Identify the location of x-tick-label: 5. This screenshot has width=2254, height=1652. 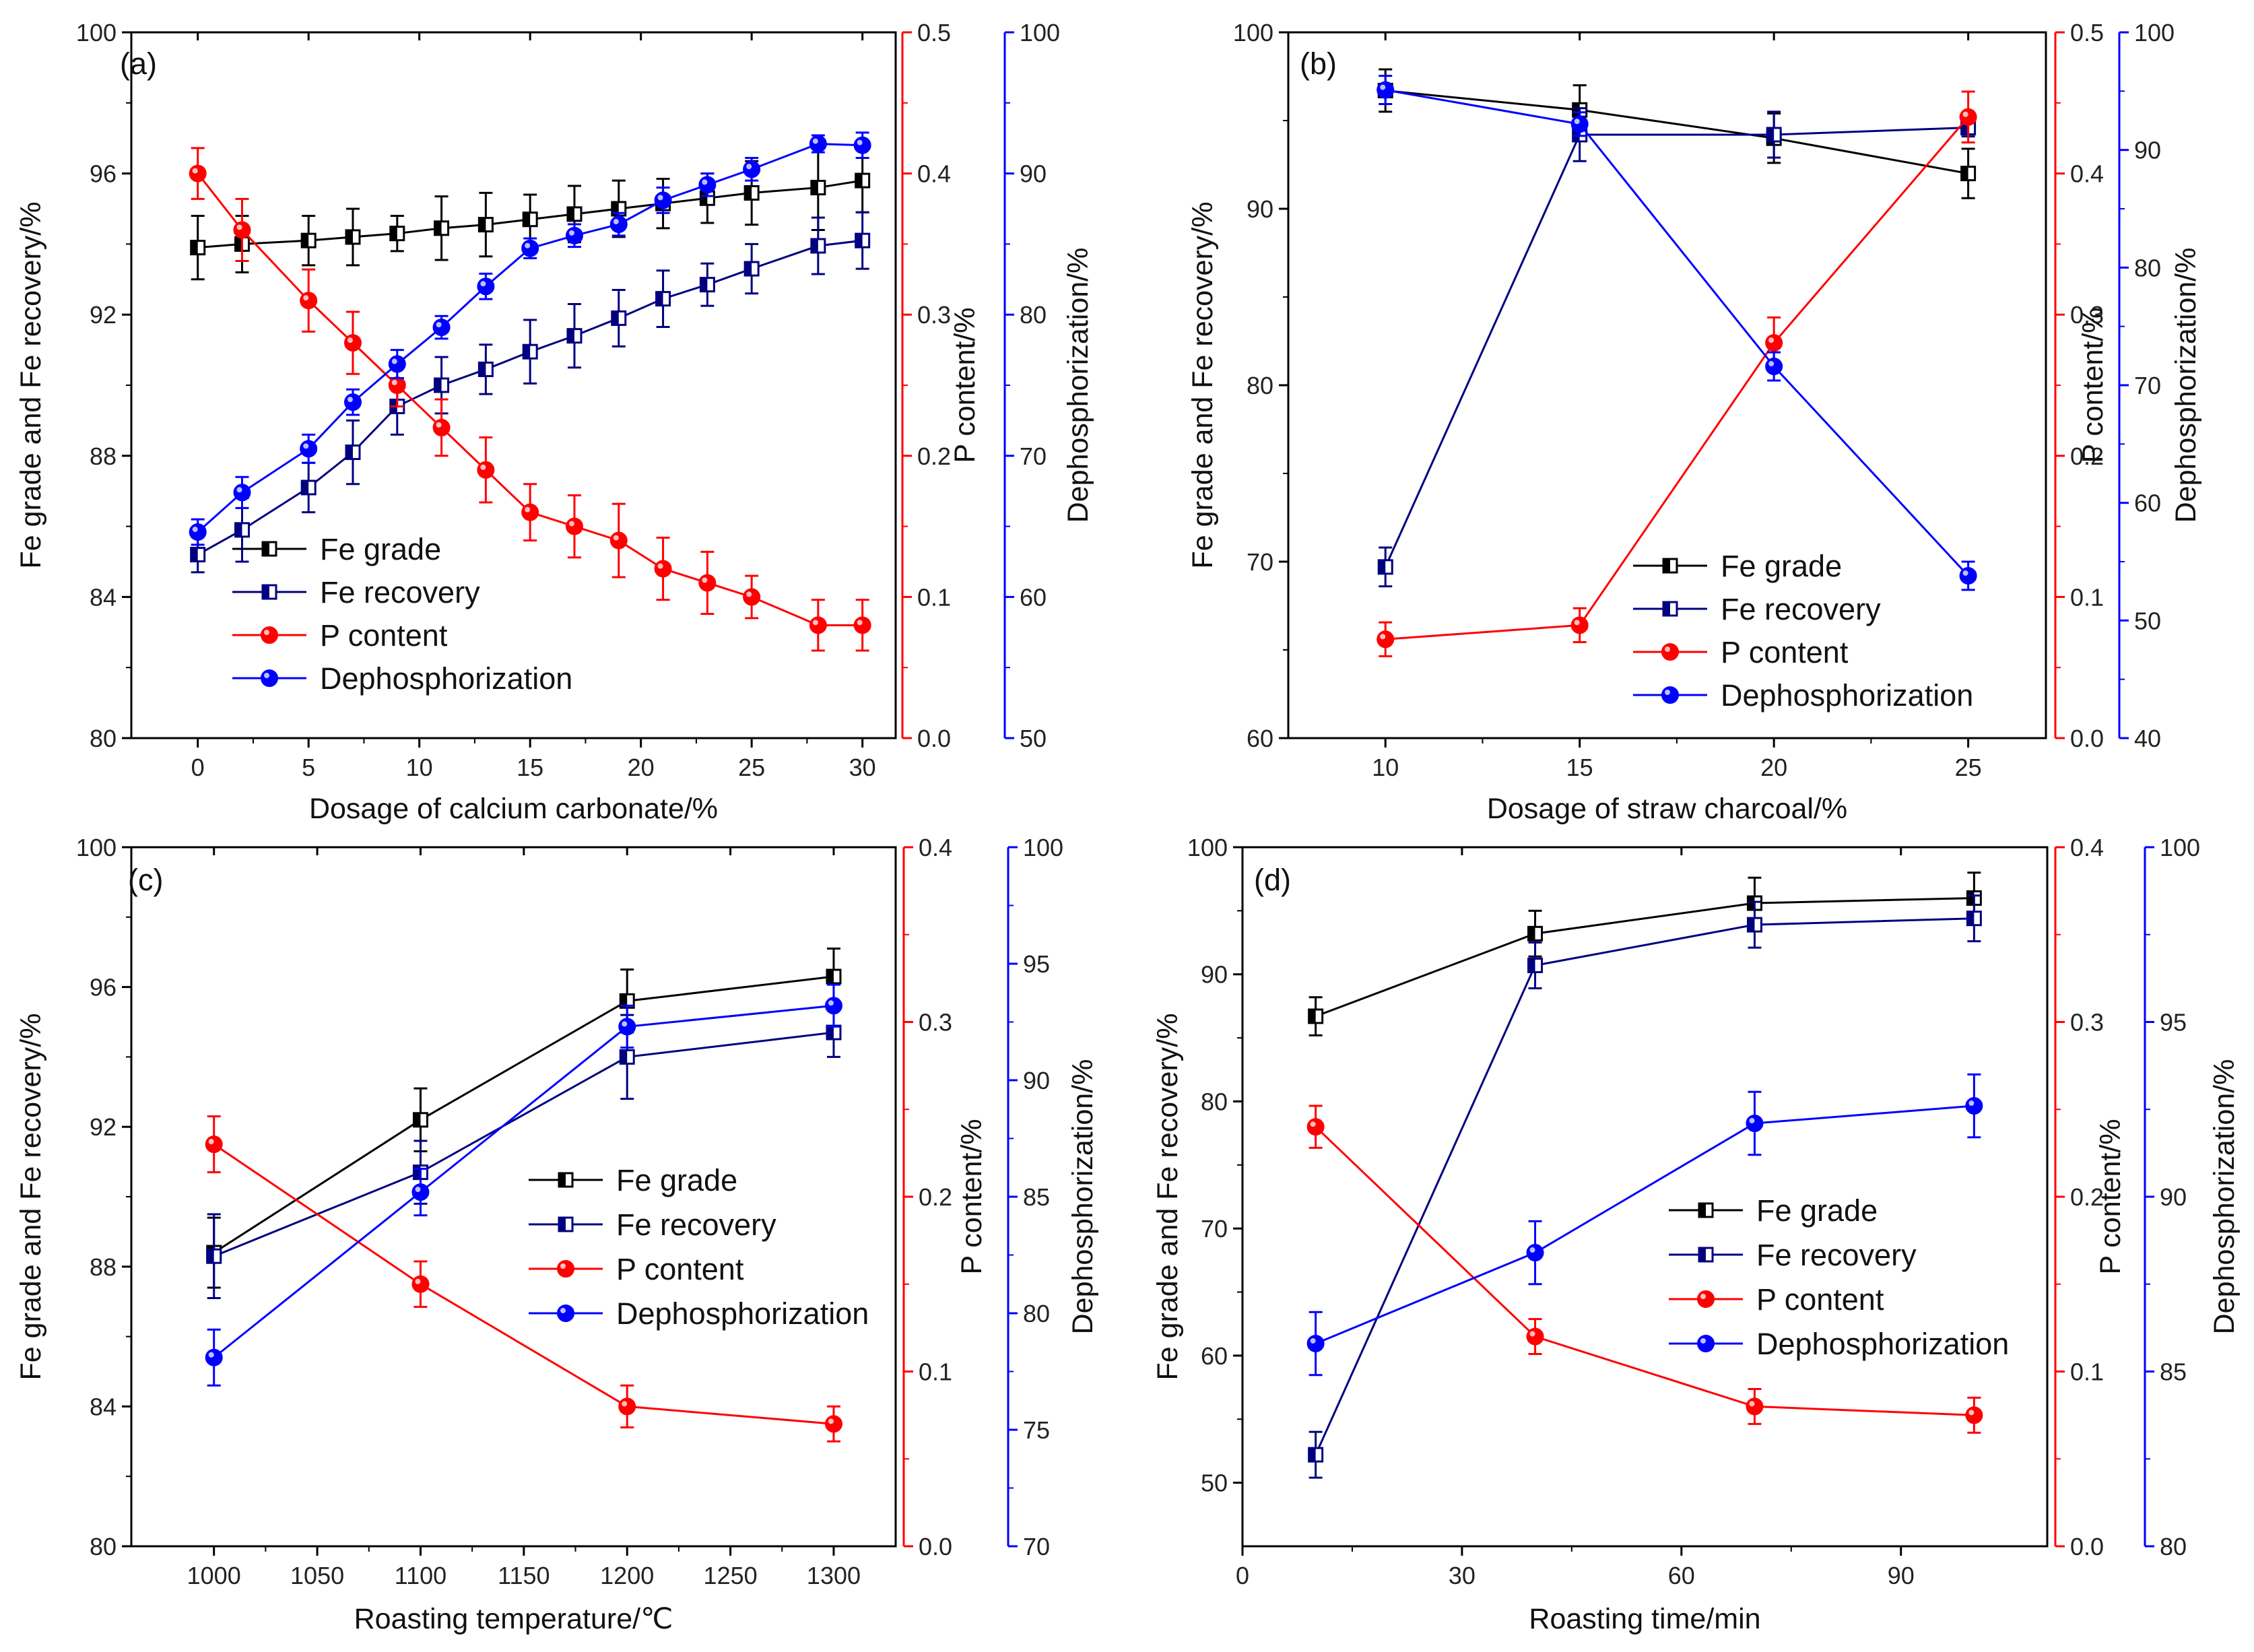
(308, 767).